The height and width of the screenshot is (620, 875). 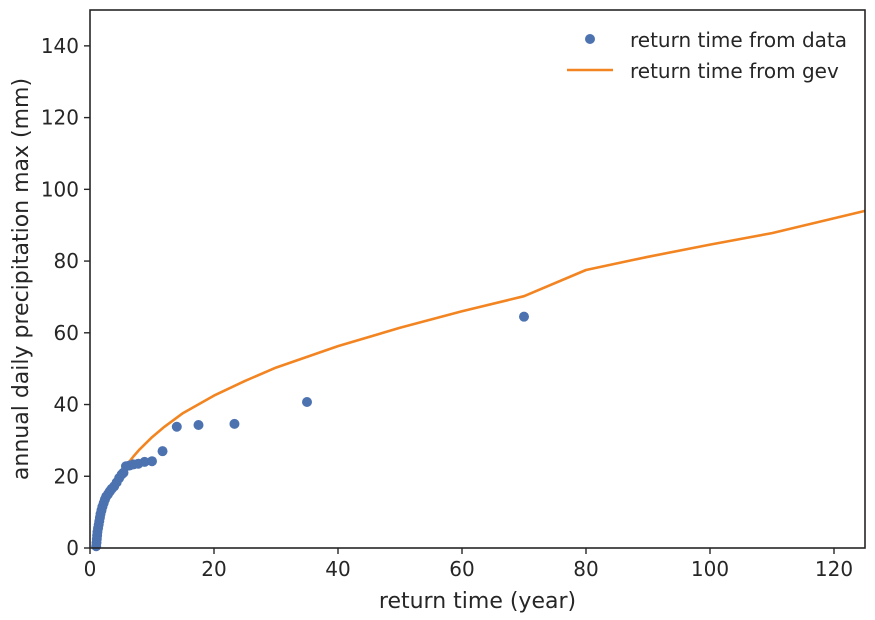 What do you see at coordinates (72, 548) in the screenshot?
I see `y-tick-label: 0` at bounding box center [72, 548].